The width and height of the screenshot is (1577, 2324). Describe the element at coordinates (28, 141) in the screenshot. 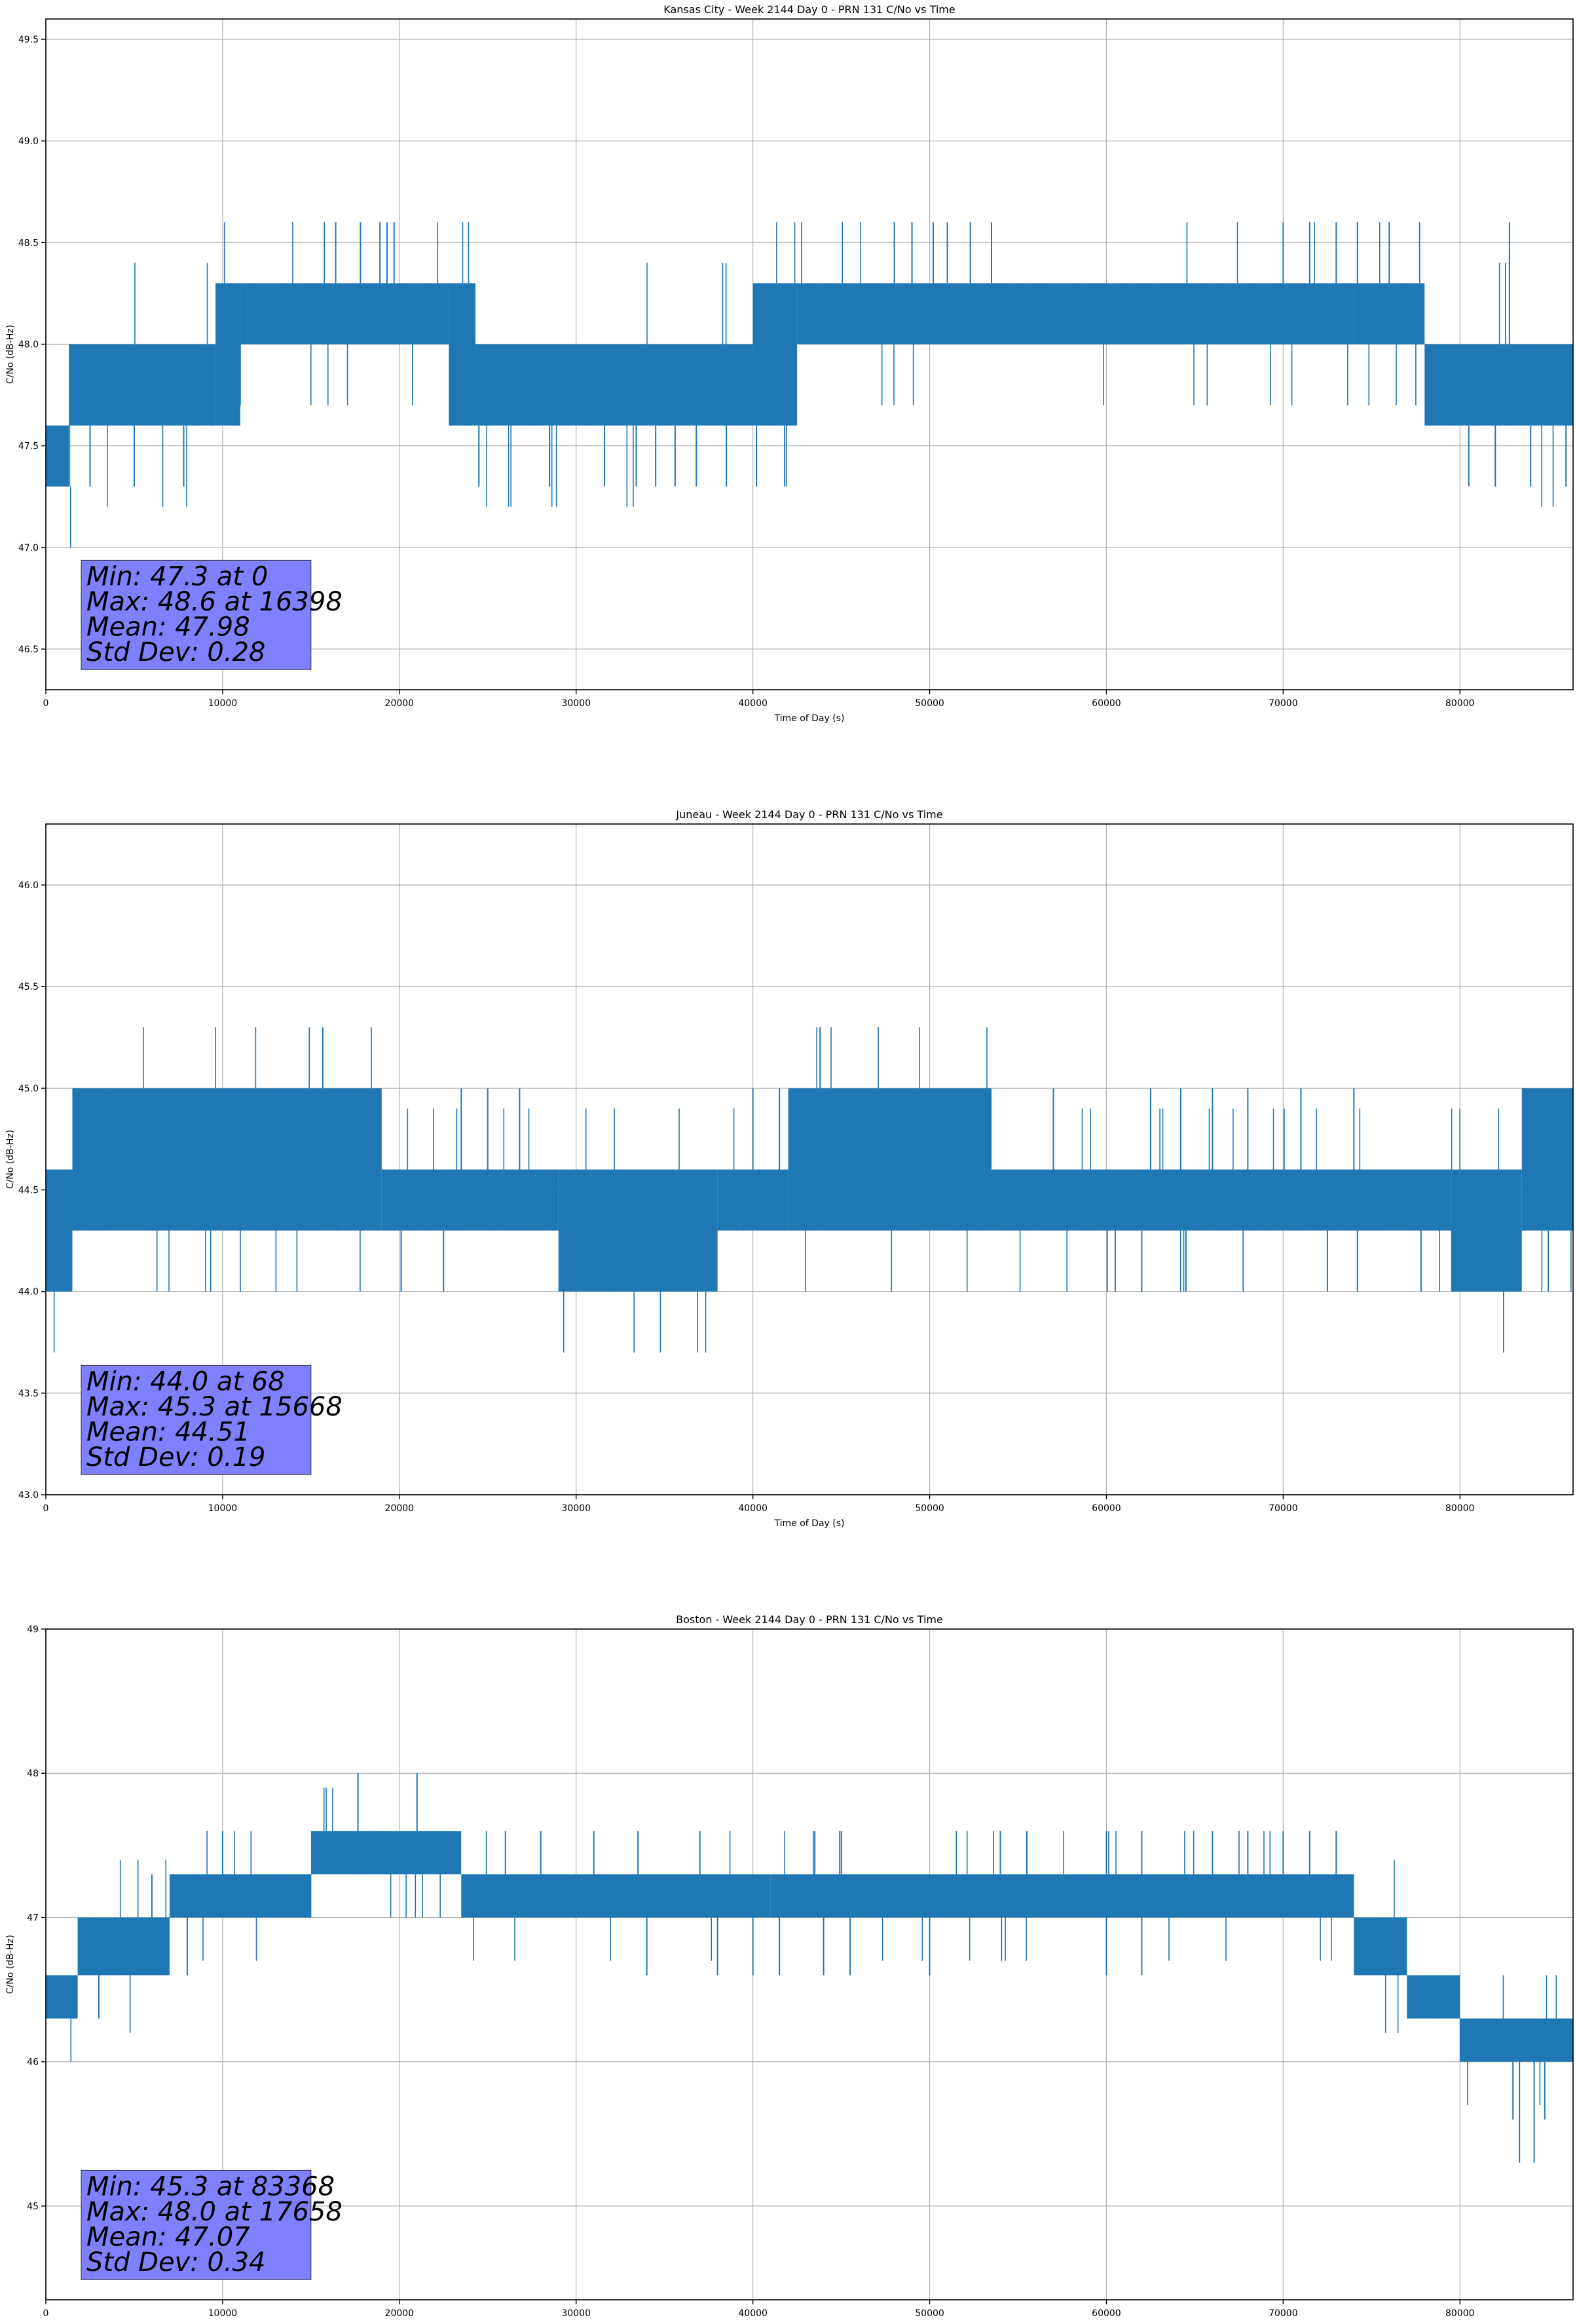

I see `y-tick-label: 49.0` at that location.